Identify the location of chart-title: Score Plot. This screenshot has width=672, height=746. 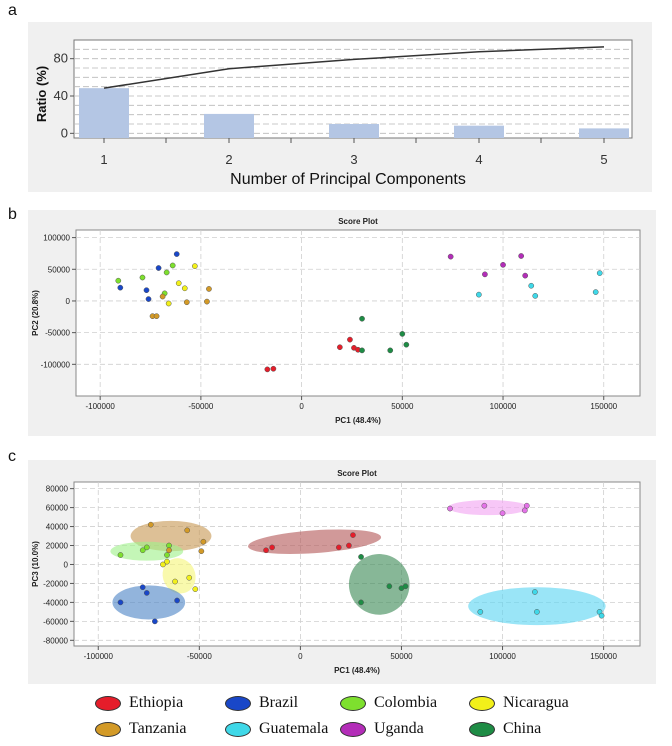
(358, 221).